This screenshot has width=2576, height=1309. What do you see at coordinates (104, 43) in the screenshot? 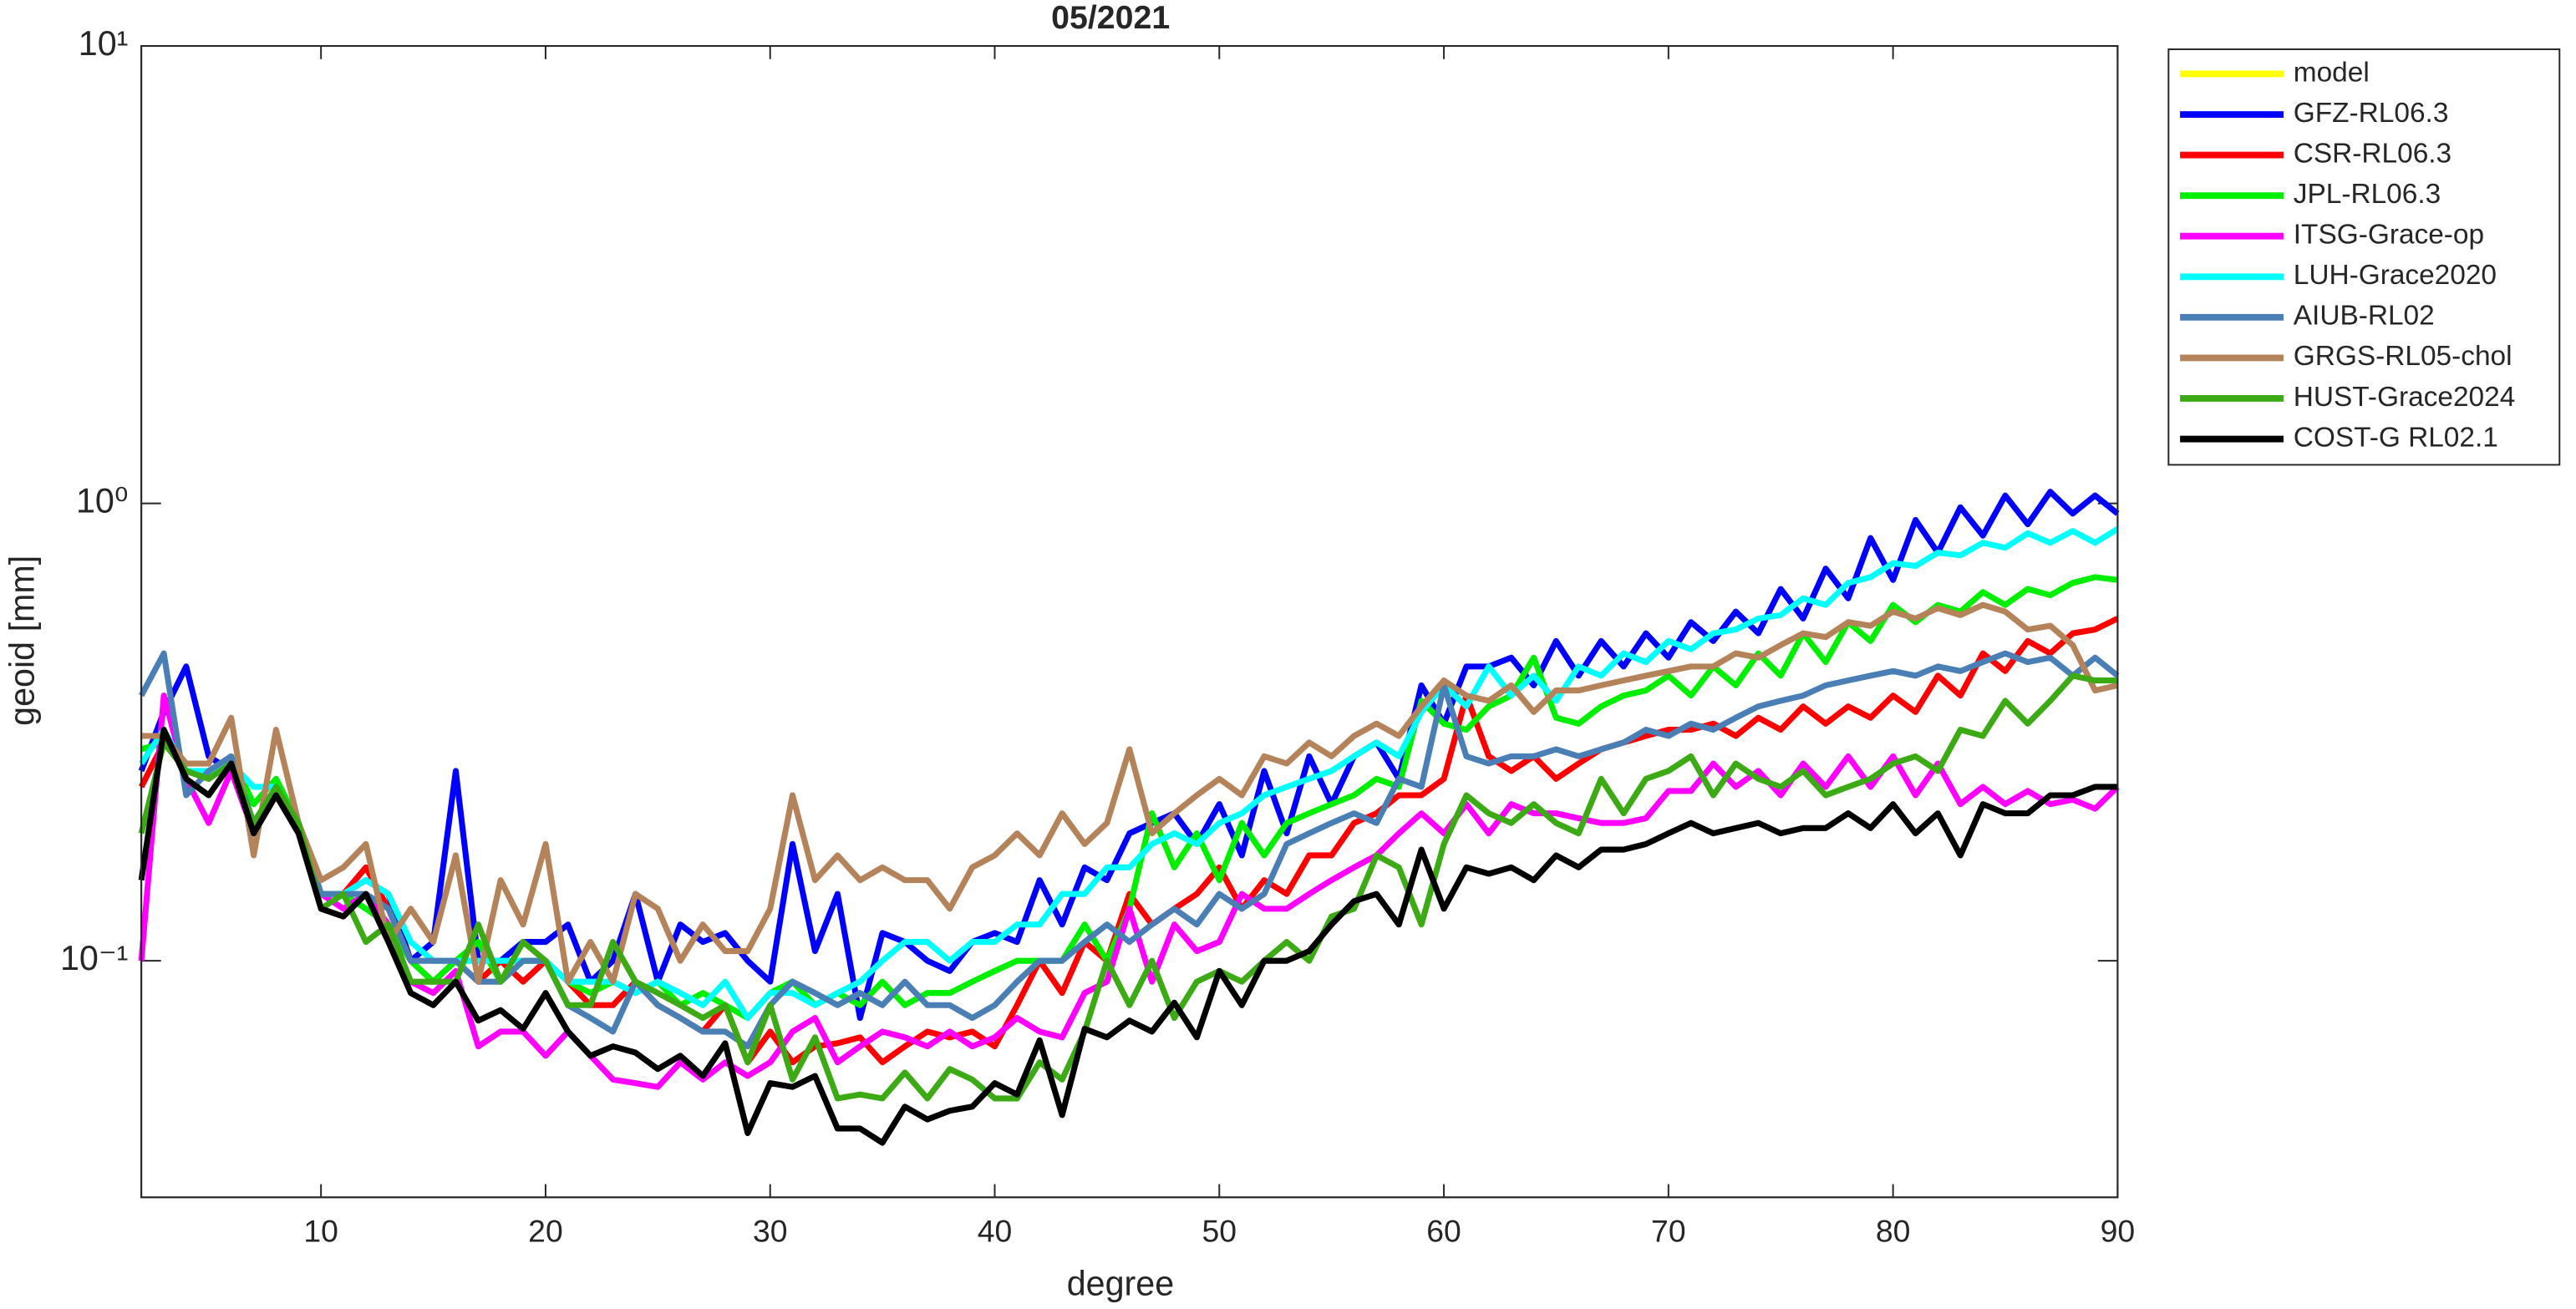
I see `y-tick-label: 10¹` at bounding box center [104, 43].